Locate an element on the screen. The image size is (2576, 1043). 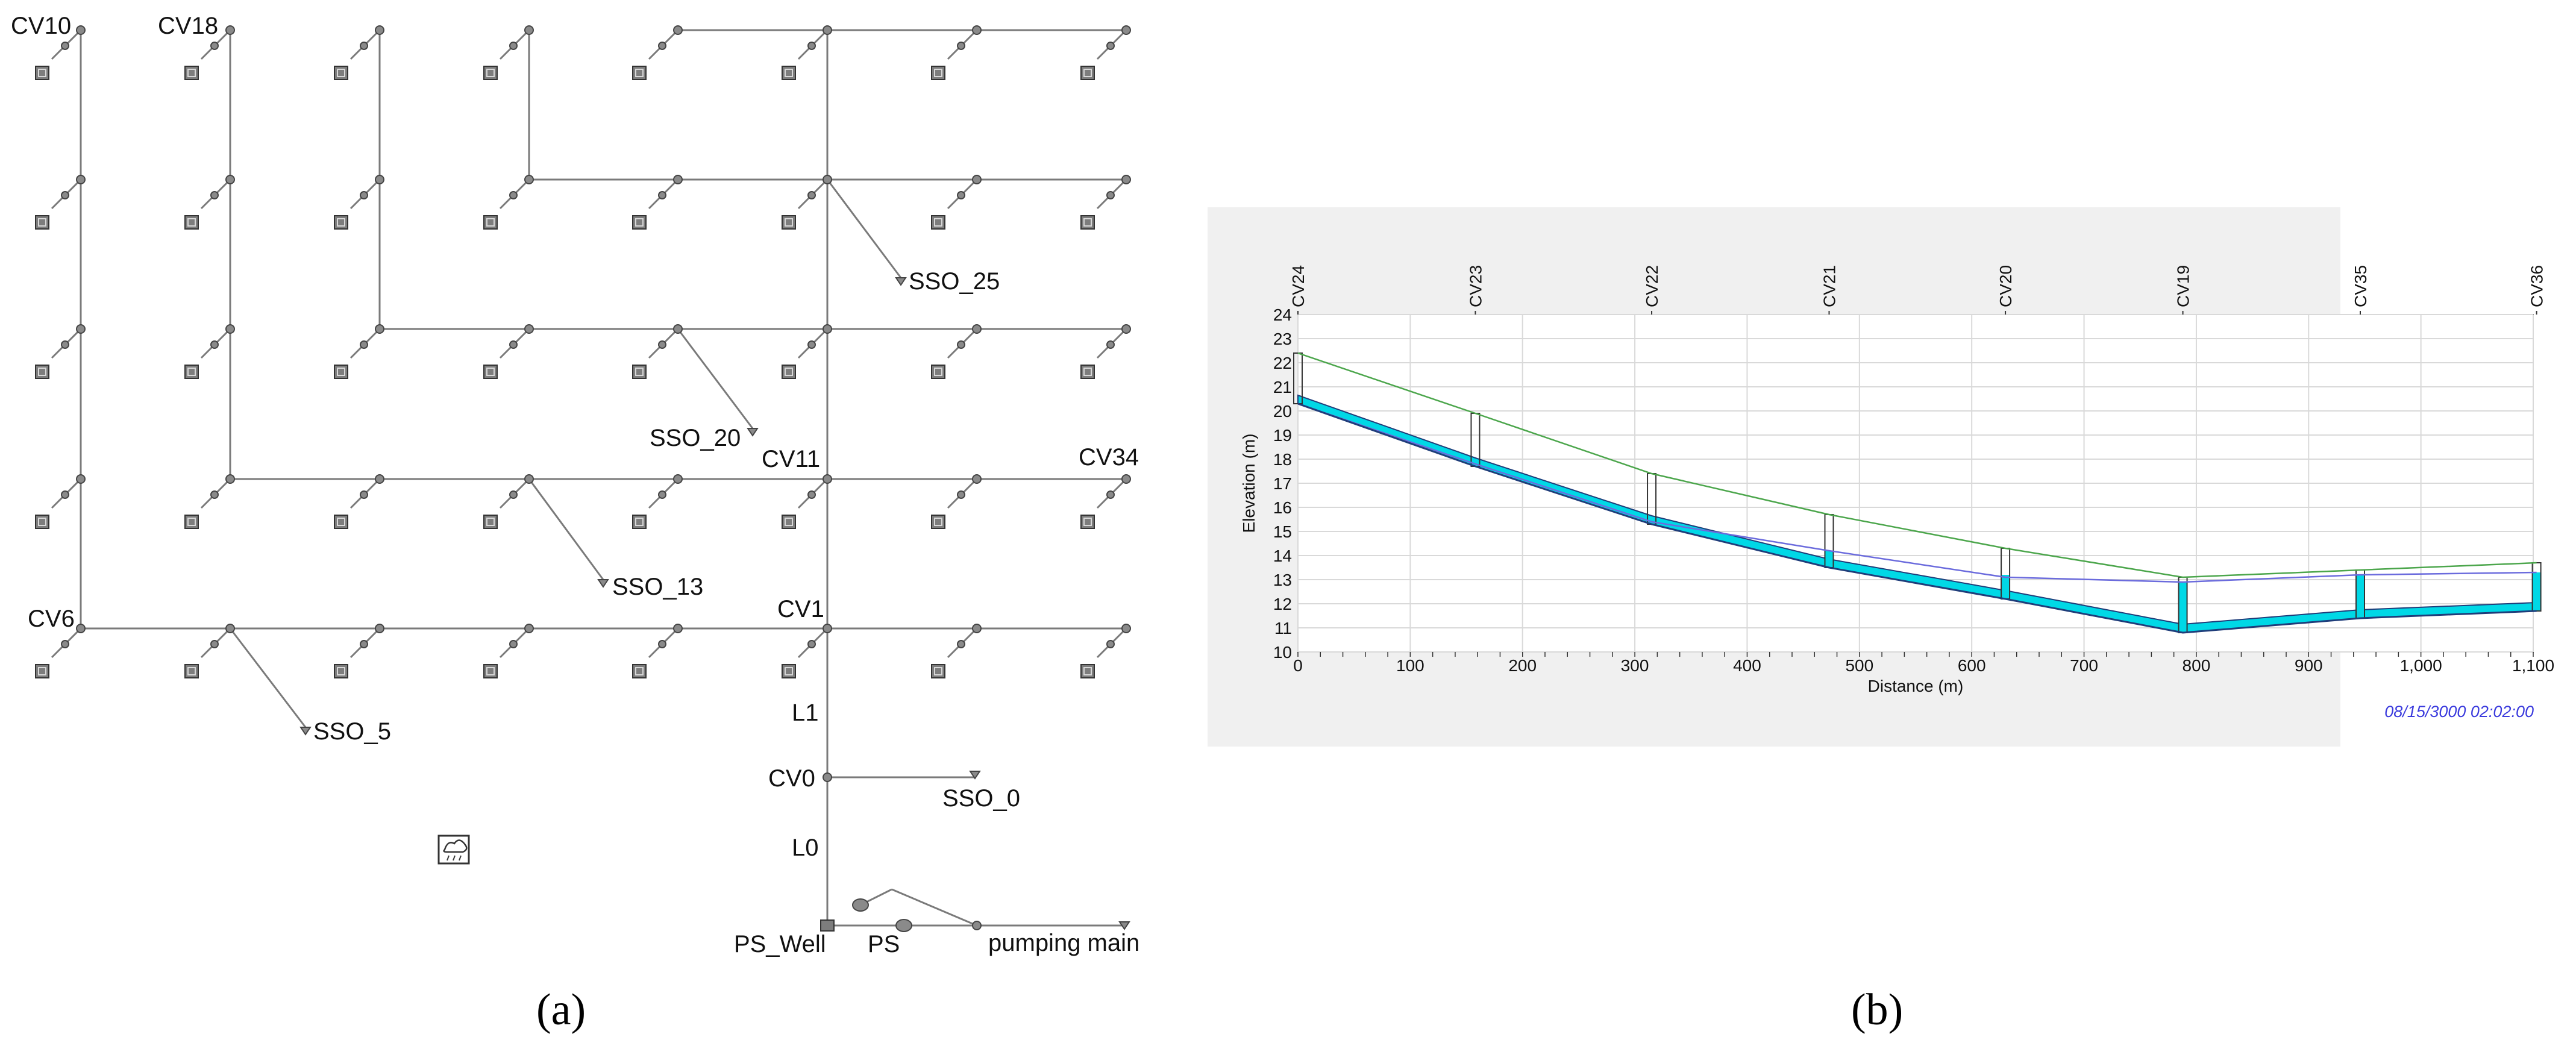
x-tick-label: 400 is located at coordinates (1747, 665).